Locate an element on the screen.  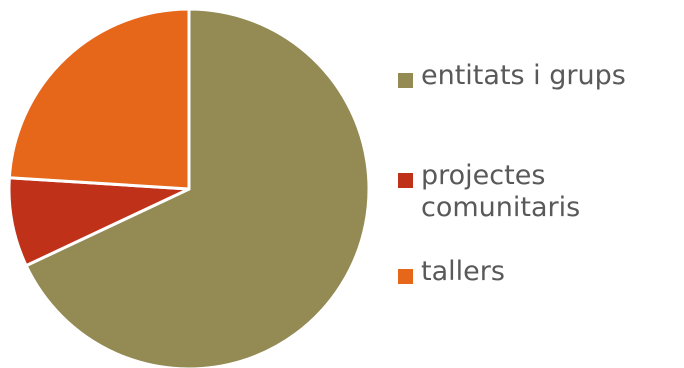
legend-label: entitats i grups is located at coordinates (523, 75).